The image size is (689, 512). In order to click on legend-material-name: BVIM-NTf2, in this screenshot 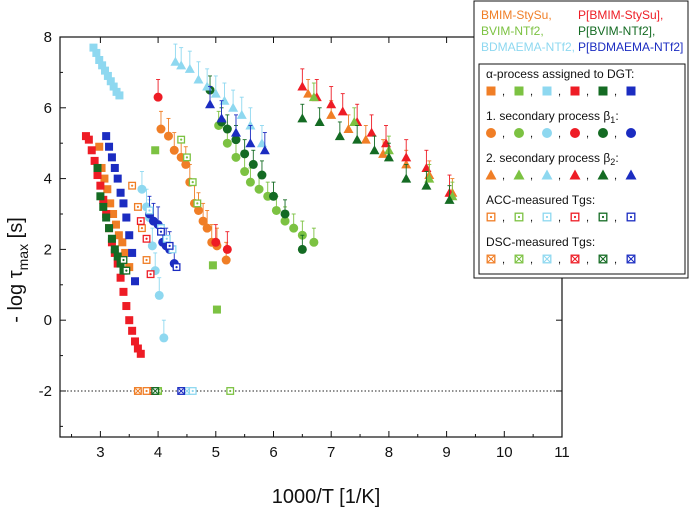, I will do `click(512, 31)`.